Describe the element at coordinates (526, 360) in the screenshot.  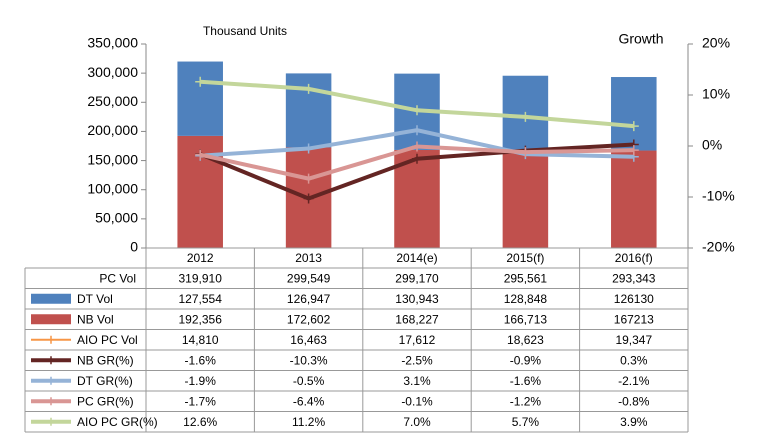
I see `table-cell: -0.9%` at that location.